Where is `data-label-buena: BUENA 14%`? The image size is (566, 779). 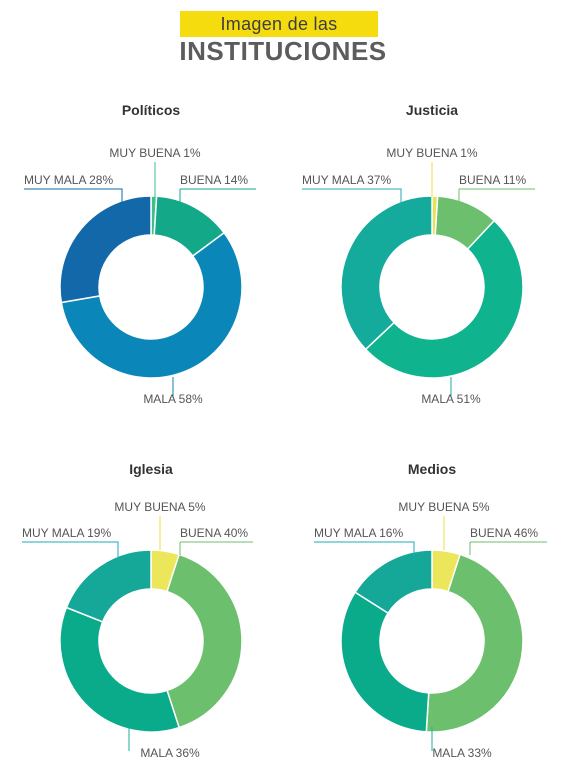
data-label-buena: BUENA 14% is located at coordinates (214, 180).